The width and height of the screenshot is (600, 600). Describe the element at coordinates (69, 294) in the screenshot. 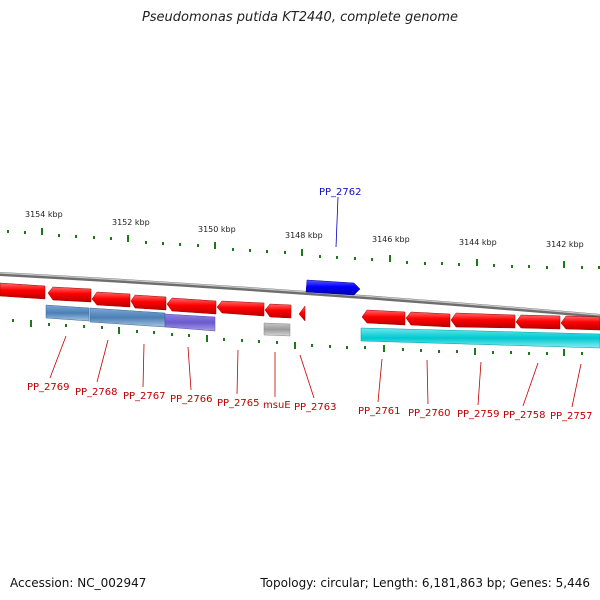

I see `gene-pp2768` at that location.